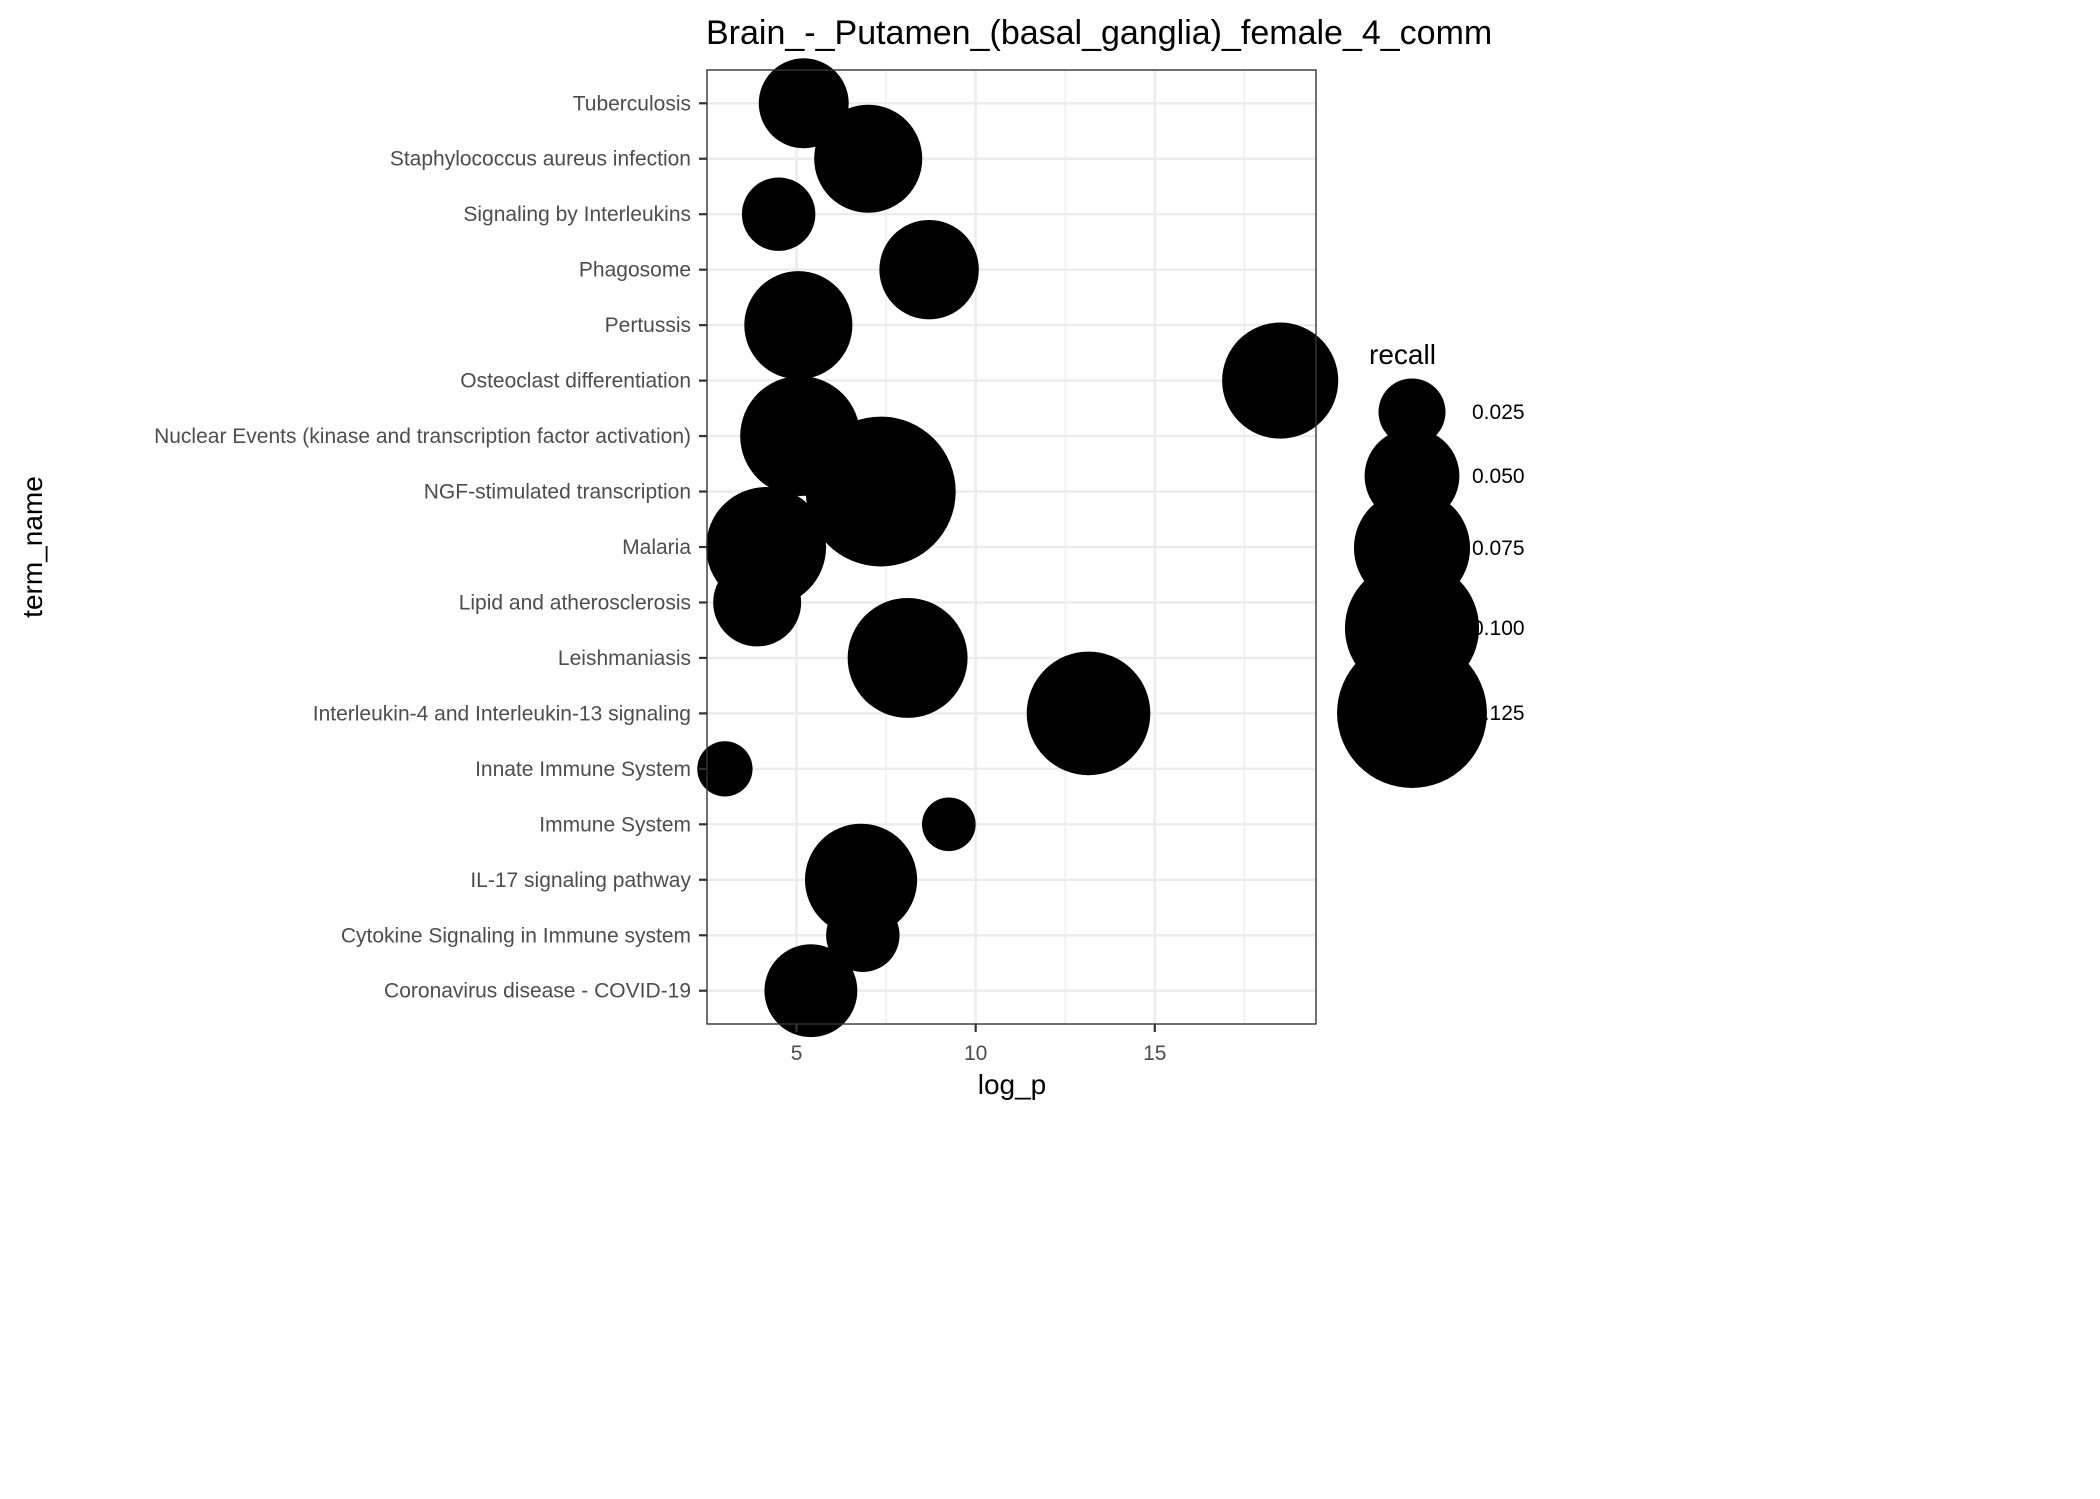 The height and width of the screenshot is (1499, 2100). I want to click on y-tick-label: Pertussis, so click(648, 325).